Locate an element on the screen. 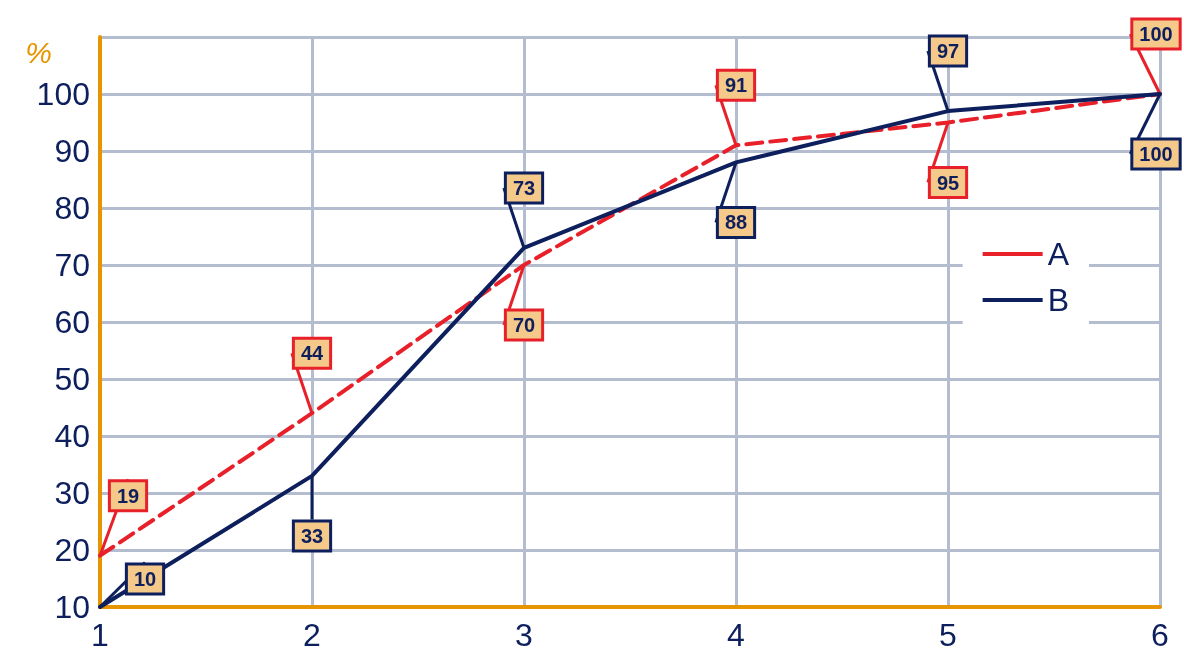 The width and height of the screenshot is (1184, 665). y-axis-title: % is located at coordinates (38, 52).